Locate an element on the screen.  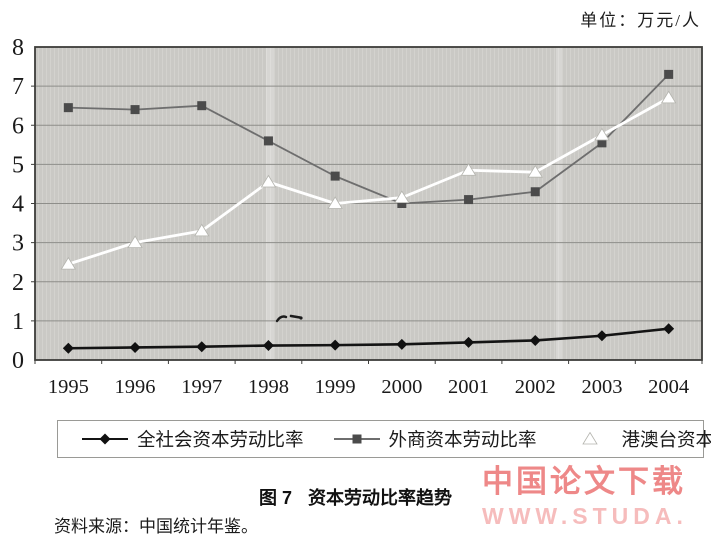
triangle-series-marker-icon is located at coordinates (589, 438).